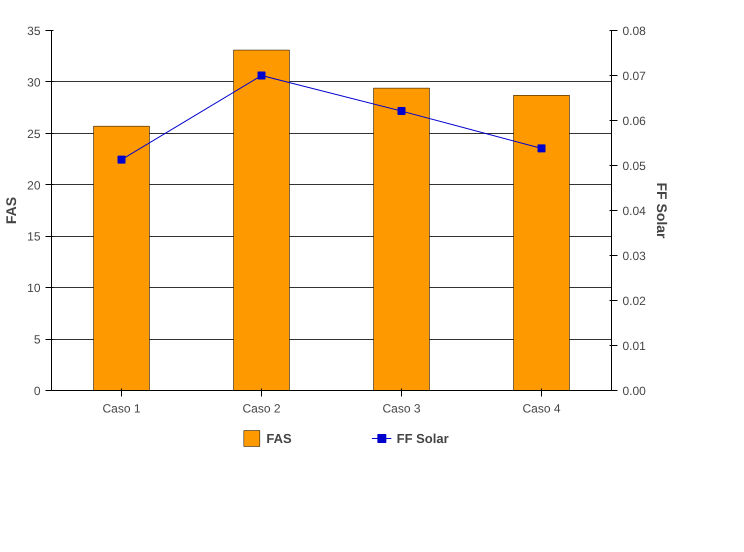  Describe the element at coordinates (634, 391) in the screenshot. I see `y2-tick-label: 0.00` at that location.